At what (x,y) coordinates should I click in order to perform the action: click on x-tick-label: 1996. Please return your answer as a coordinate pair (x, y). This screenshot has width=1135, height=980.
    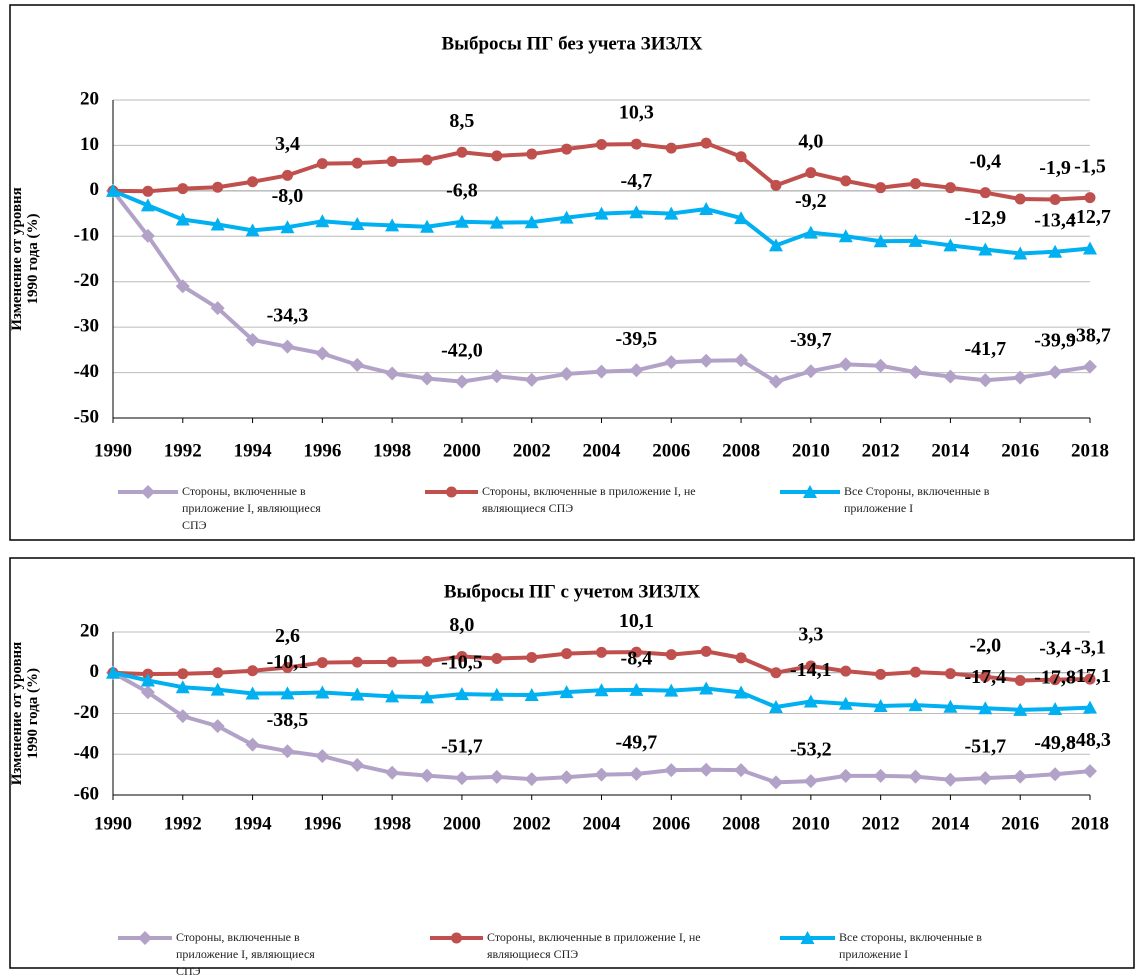
    Looking at the image, I should click on (322, 823).